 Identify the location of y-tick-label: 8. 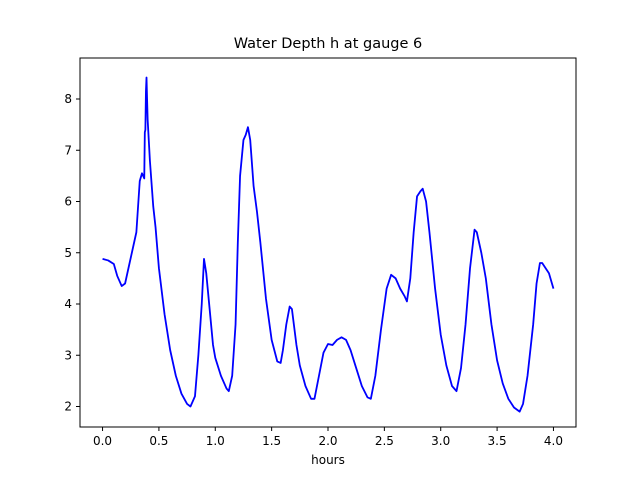
(68, 99).